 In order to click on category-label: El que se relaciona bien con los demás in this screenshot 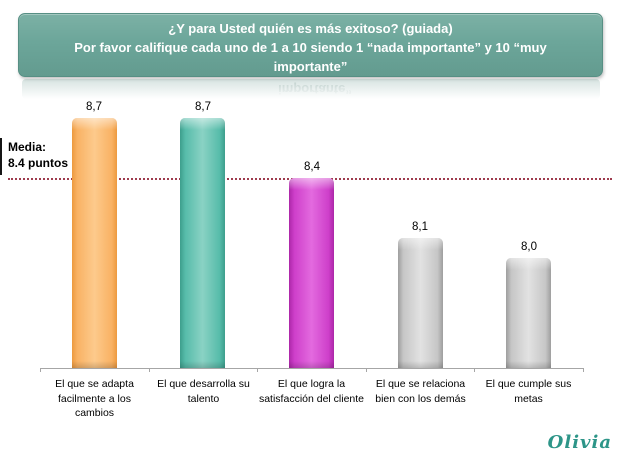, I will do `click(420, 391)`.